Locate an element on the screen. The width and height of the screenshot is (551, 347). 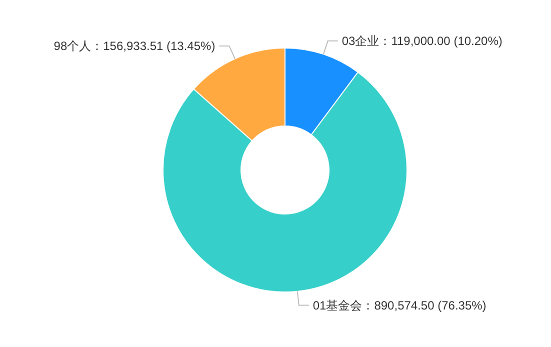
slice-label: 98个人：156,933.51 (13.45%) is located at coordinates (135, 45).